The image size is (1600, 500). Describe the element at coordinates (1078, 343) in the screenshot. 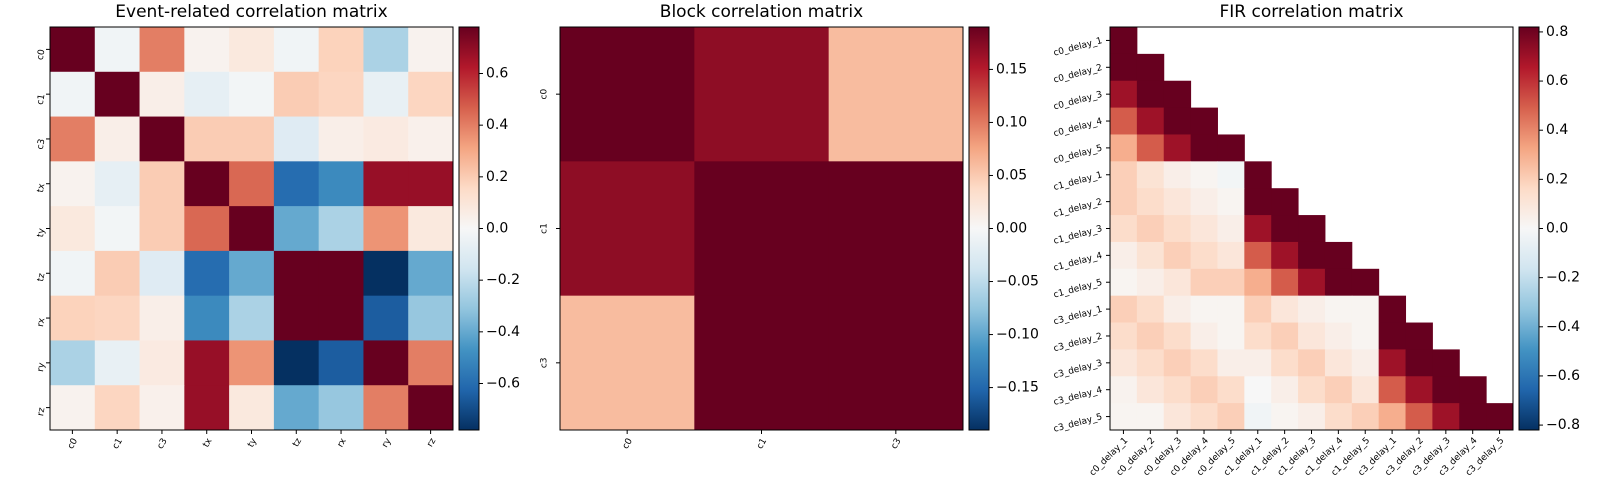

I see `y-tick-label: c3_delay_2` at that location.